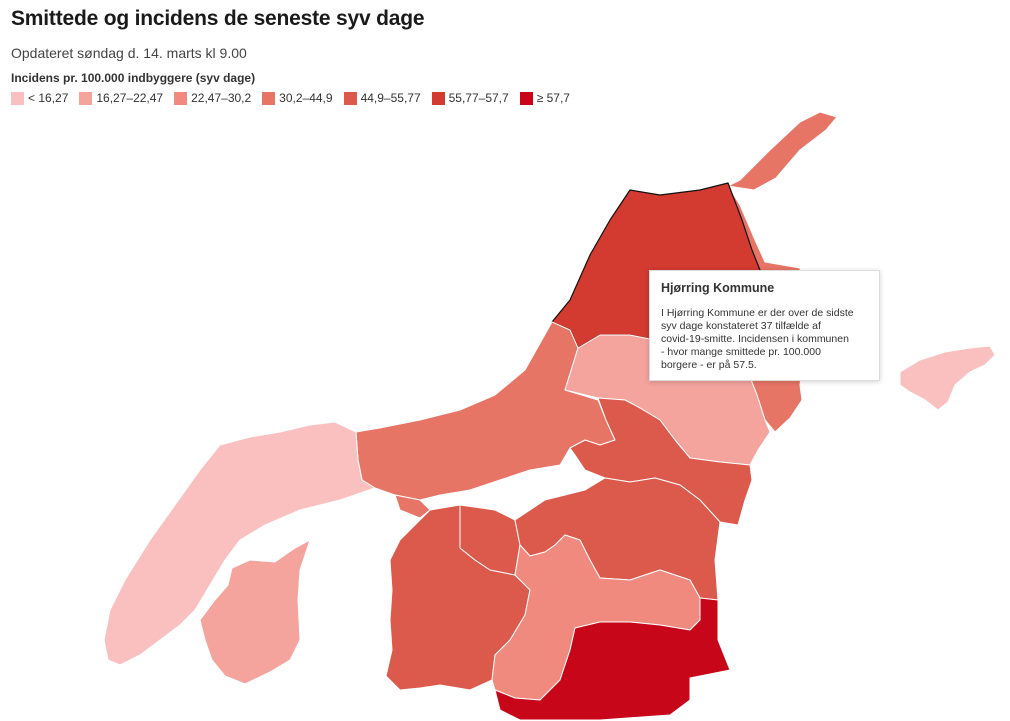 The width and height of the screenshot is (1010, 721). I want to click on legend-label: ≥ 57,7, so click(553, 98).